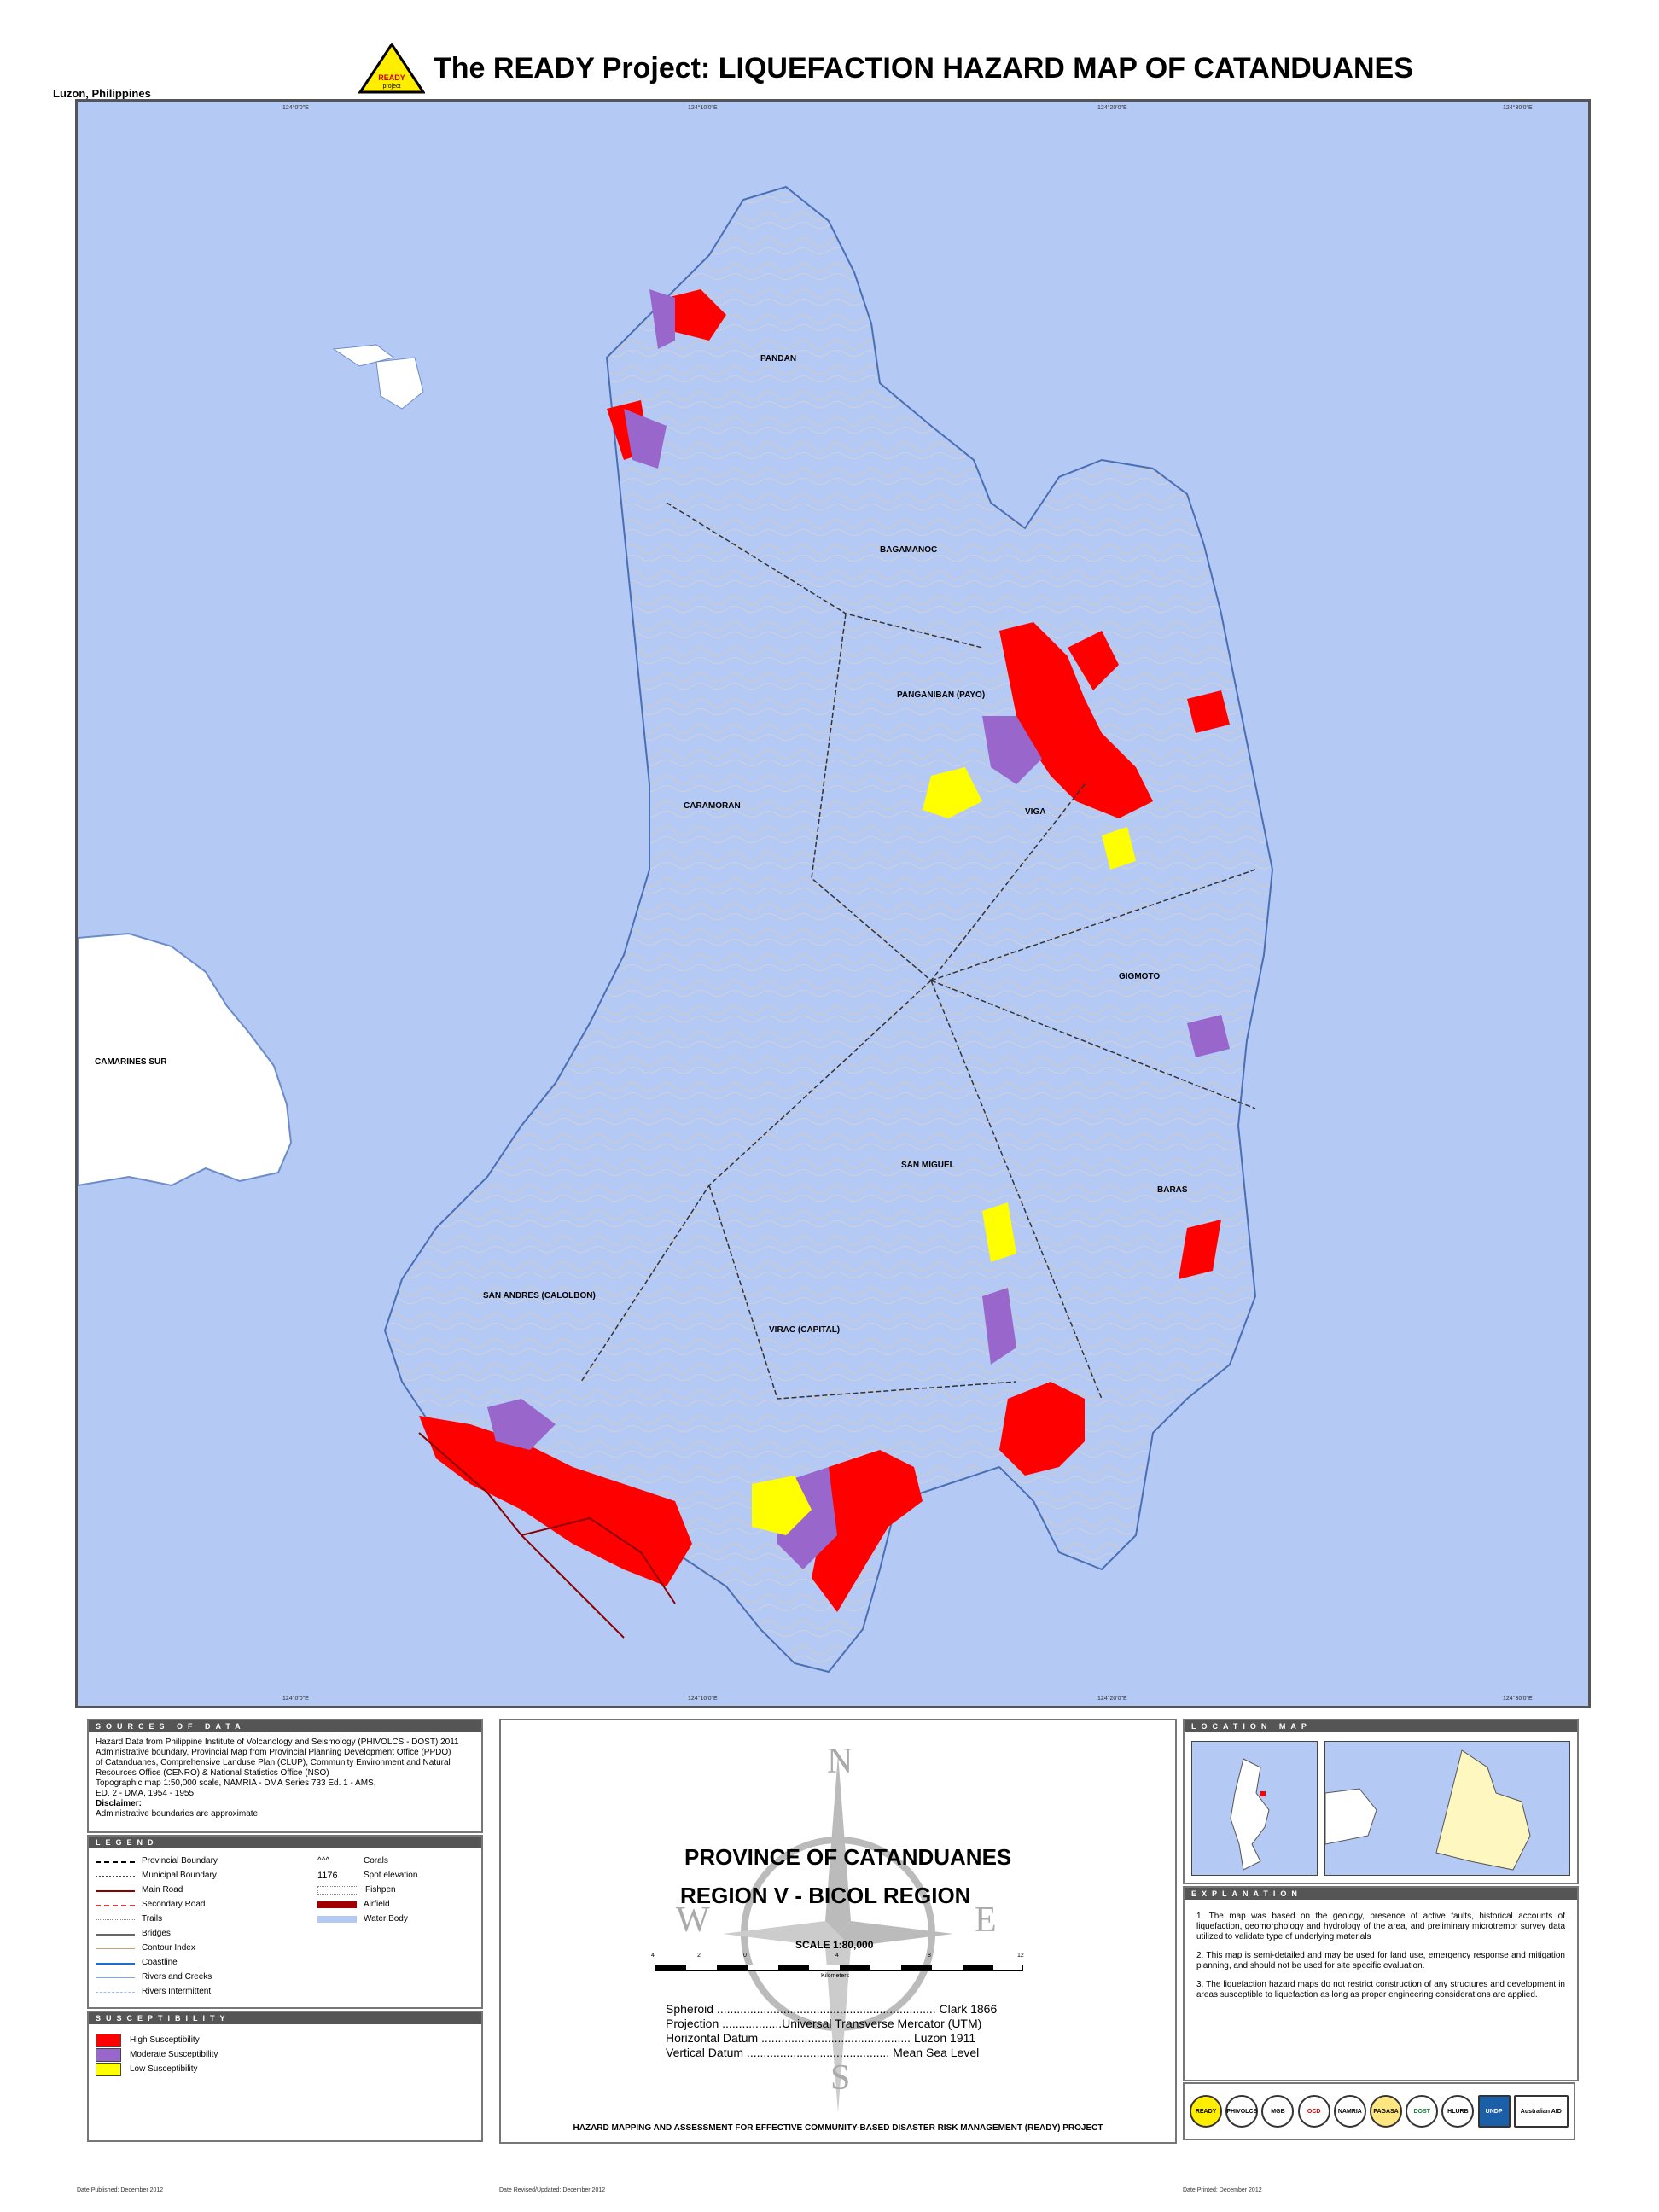 Image resolution: width=1659 pixels, height=2212 pixels. I want to click on municipality-label: GIGMOTO, so click(1140, 976).